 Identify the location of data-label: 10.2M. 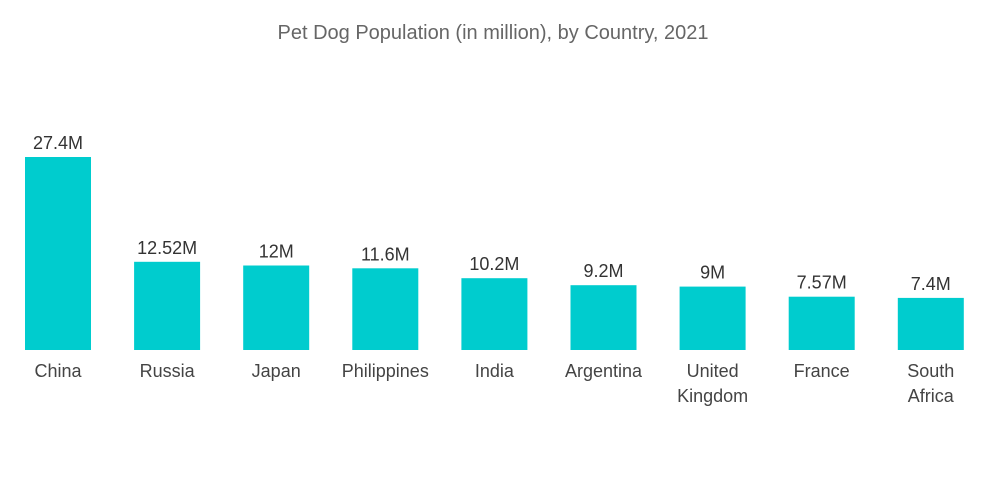
(494, 264).